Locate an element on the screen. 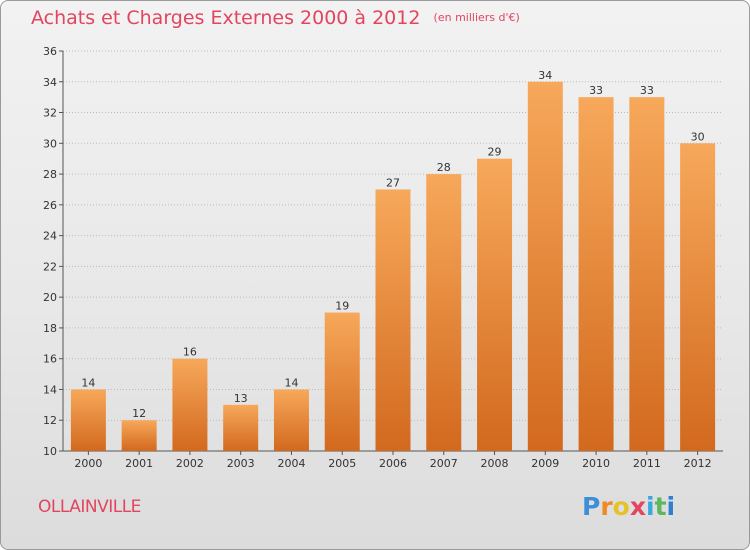 The image size is (750, 550). bar-value-label: 27 is located at coordinates (393, 182).